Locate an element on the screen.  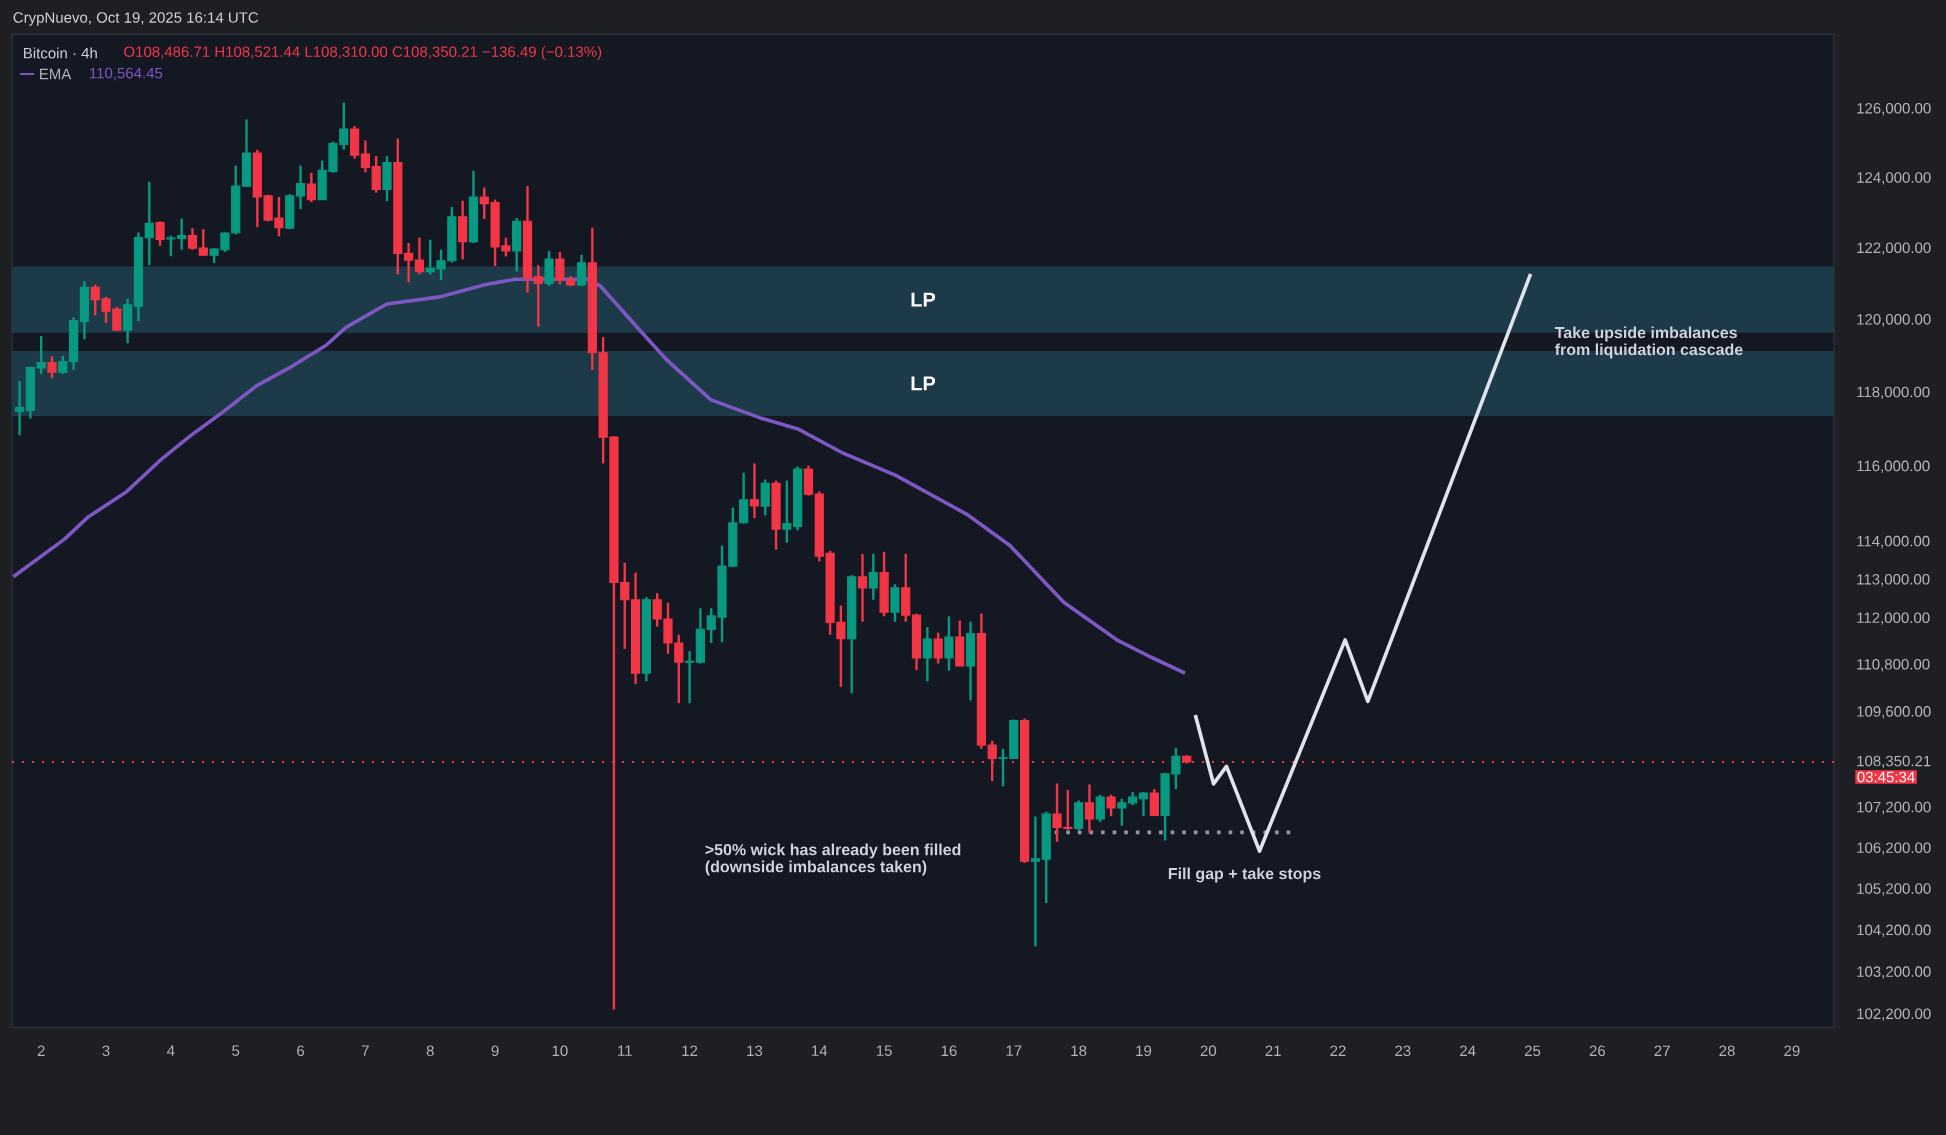
x-tick-label: 2 is located at coordinates (41, 1050).